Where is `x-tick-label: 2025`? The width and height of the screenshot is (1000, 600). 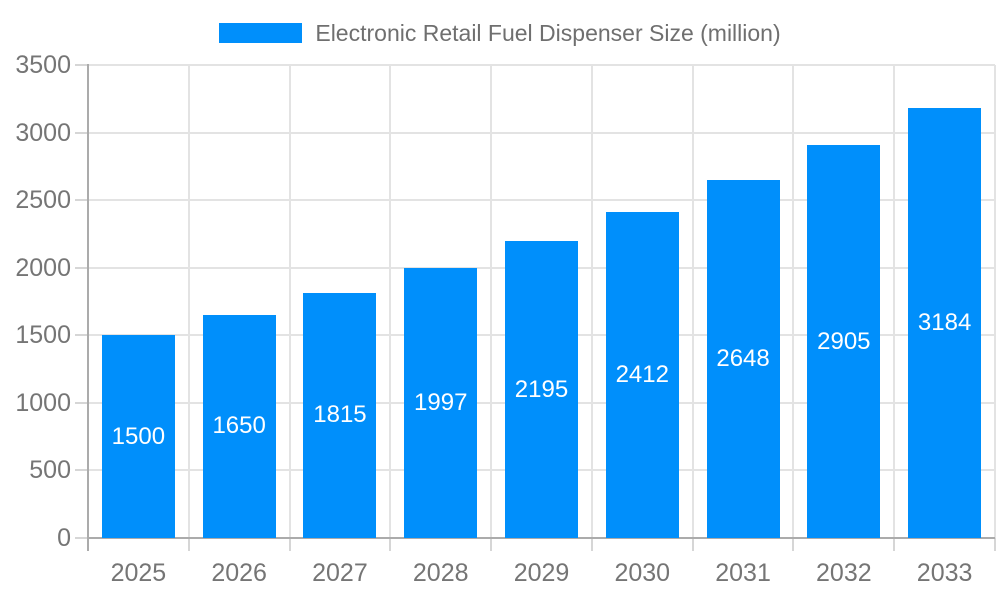 x-tick-label: 2025 is located at coordinates (138, 573).